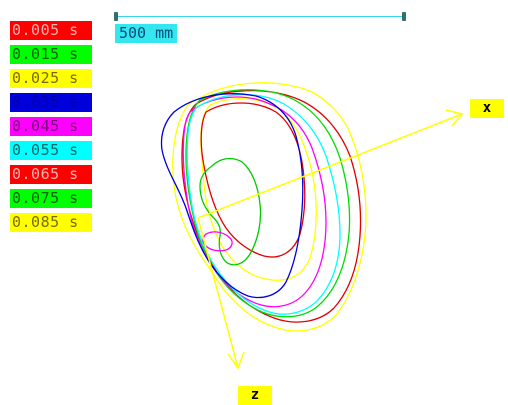 The height and width of the screenshot is (405, 508). What do you see at coordinates (51, 102) in the screenshot?
I see `legend-item-4: 0.035 s` at bounding box center [51, 102].